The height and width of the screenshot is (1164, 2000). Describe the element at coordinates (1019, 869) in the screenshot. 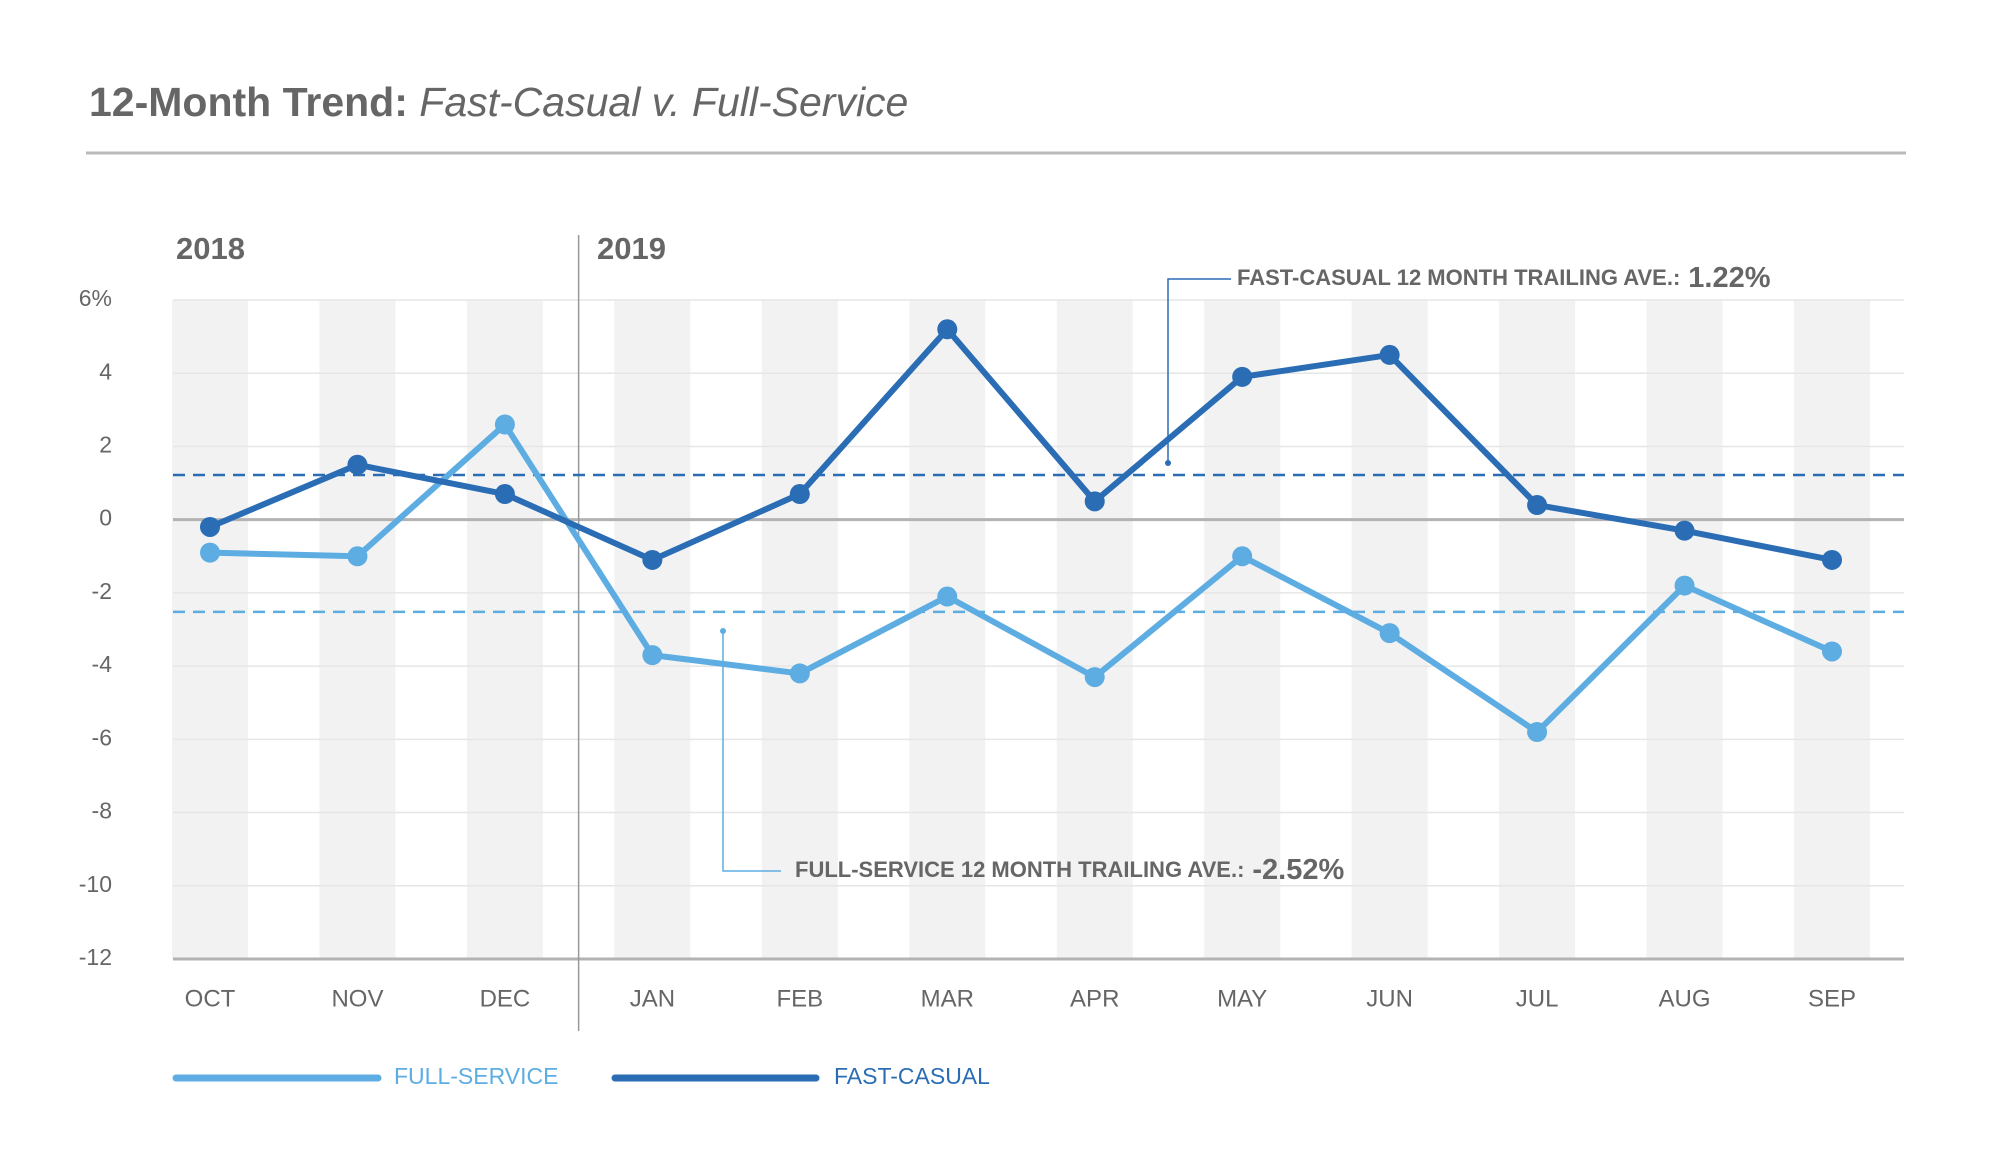

I see `annotation-label: FULL-SERVICE 12 MONTH TRAILING AVE.:` at that location.